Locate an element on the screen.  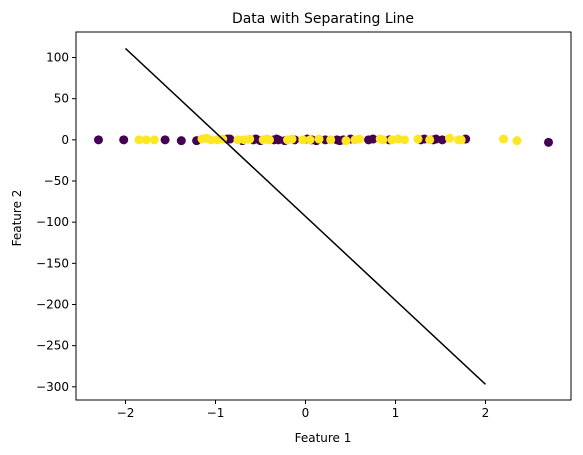
x-tick-label: 1 is located at coordinates (396, 413).